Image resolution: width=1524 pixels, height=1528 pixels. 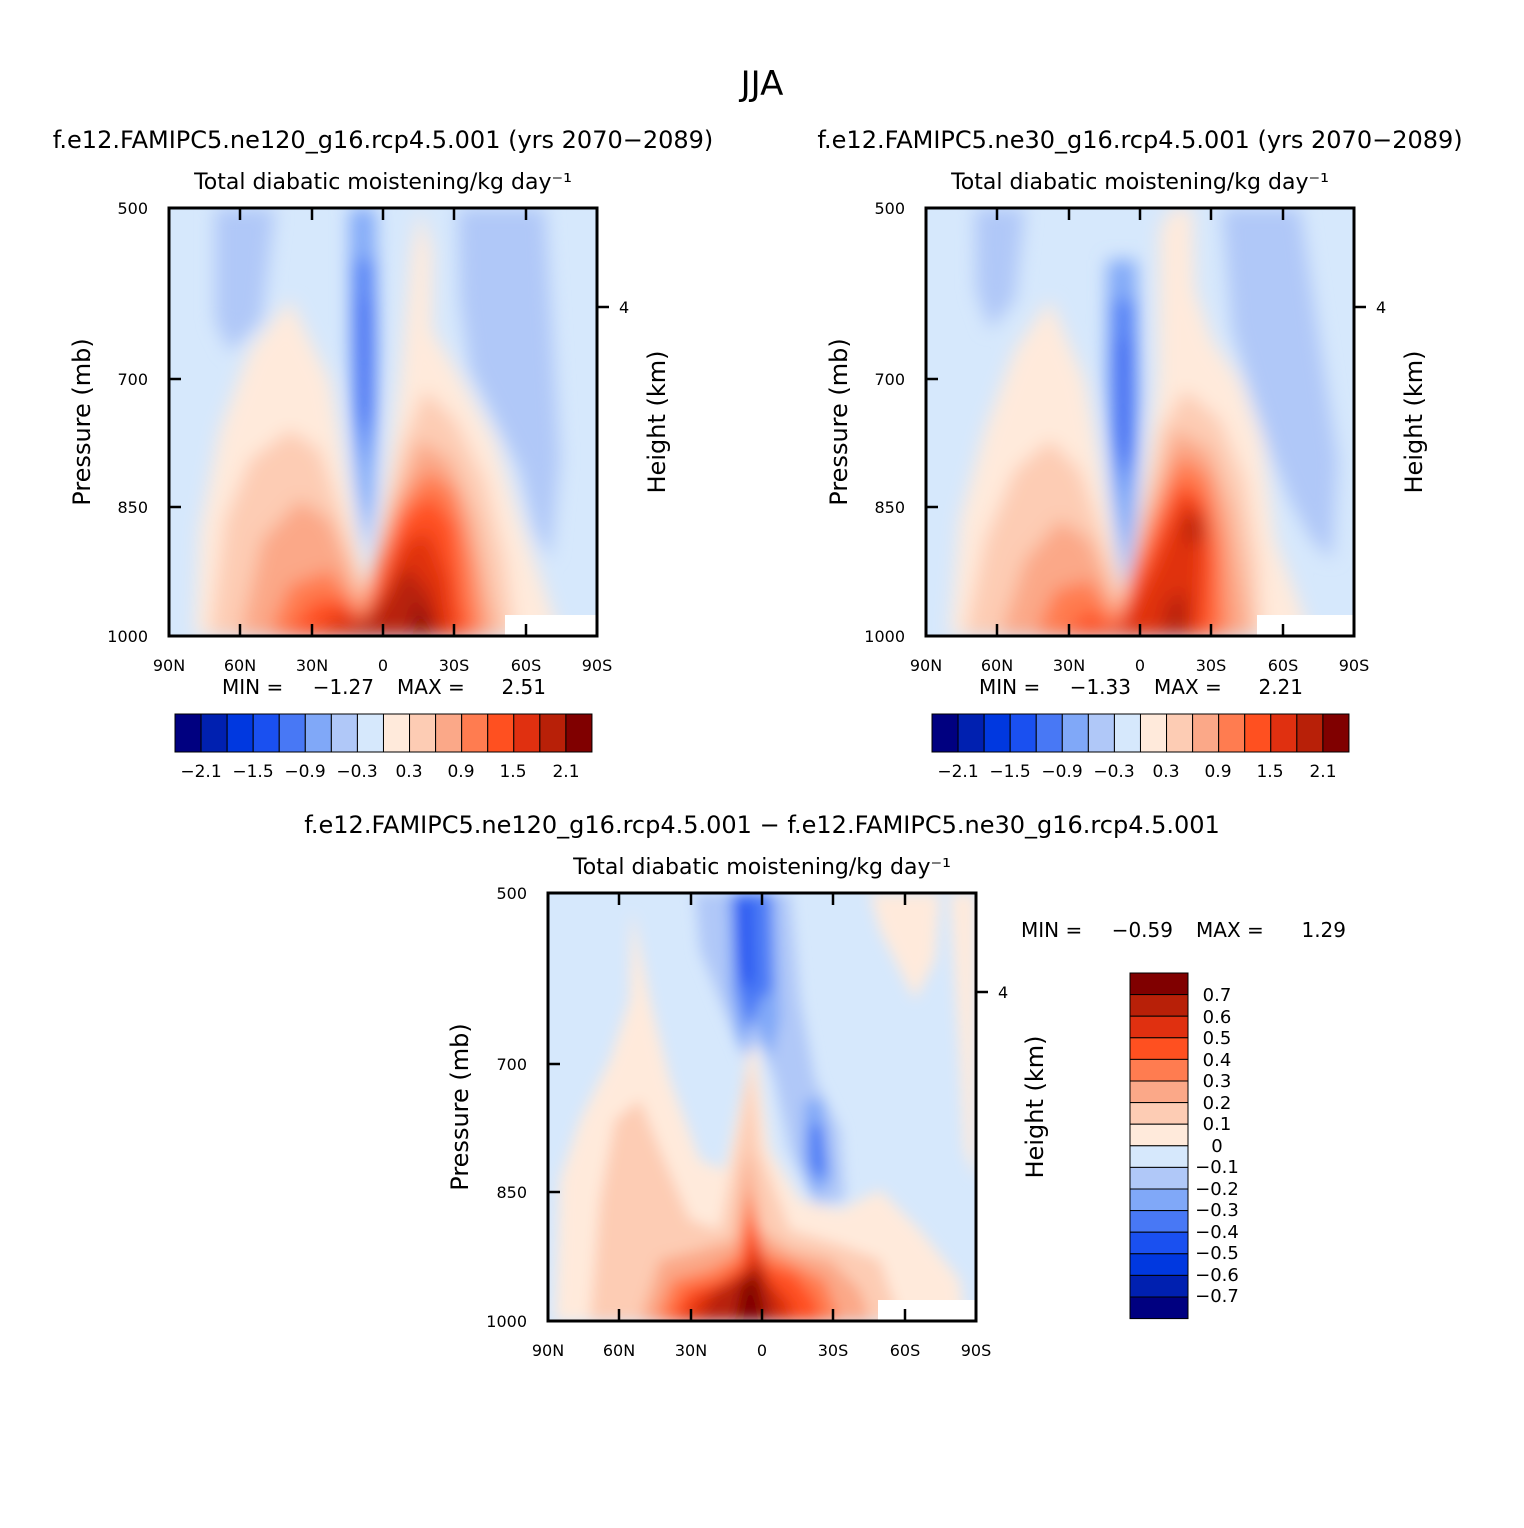 I want to click on colorbar-label: 0.2, so click(x=1217, y=1103).